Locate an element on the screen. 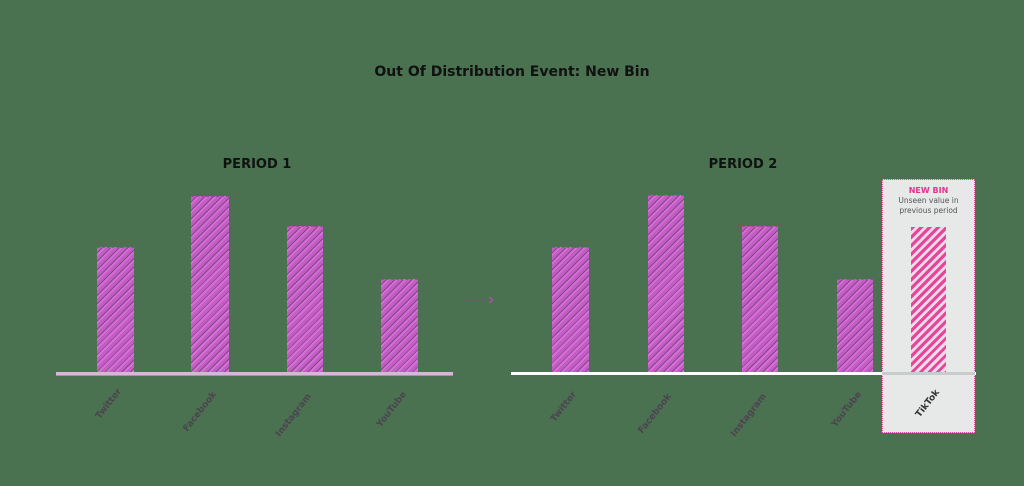  p1-label-youtube: YouTube is located at coordinates (391, 409).